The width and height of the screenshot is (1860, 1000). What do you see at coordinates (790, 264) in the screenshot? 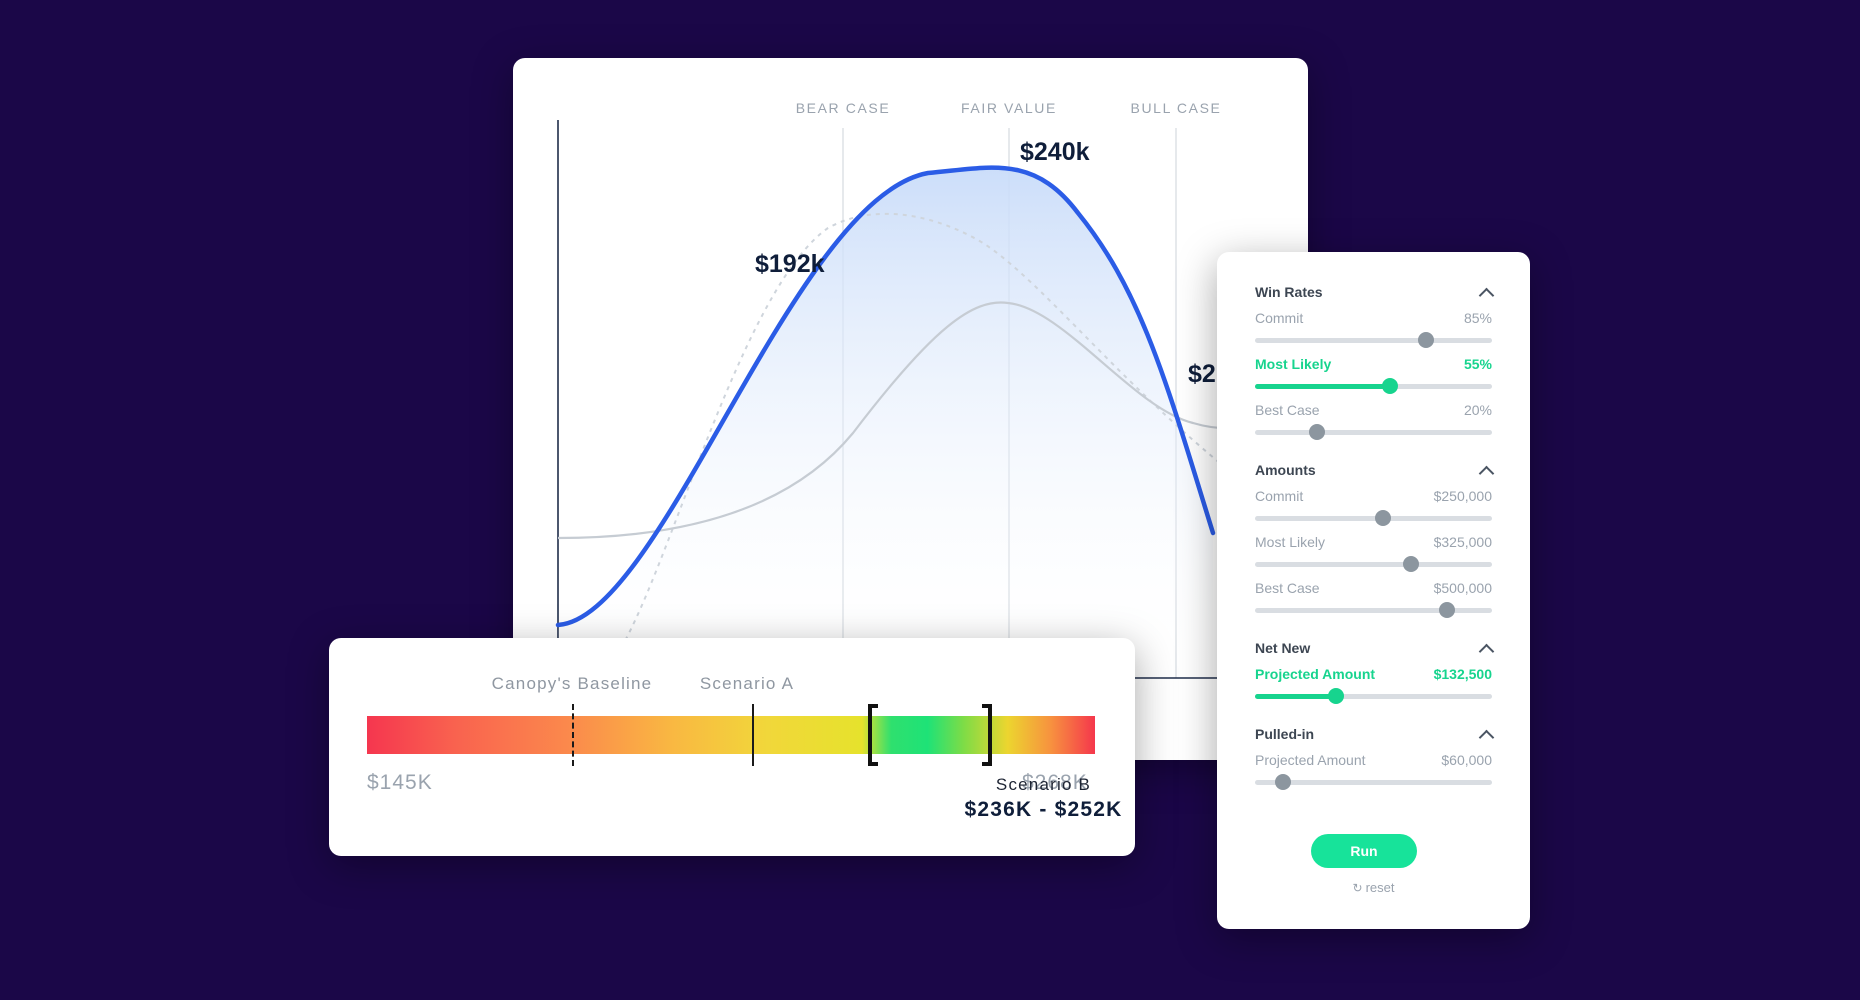
I see `value-label-bear: $192k` at bounding box center [790, 264].